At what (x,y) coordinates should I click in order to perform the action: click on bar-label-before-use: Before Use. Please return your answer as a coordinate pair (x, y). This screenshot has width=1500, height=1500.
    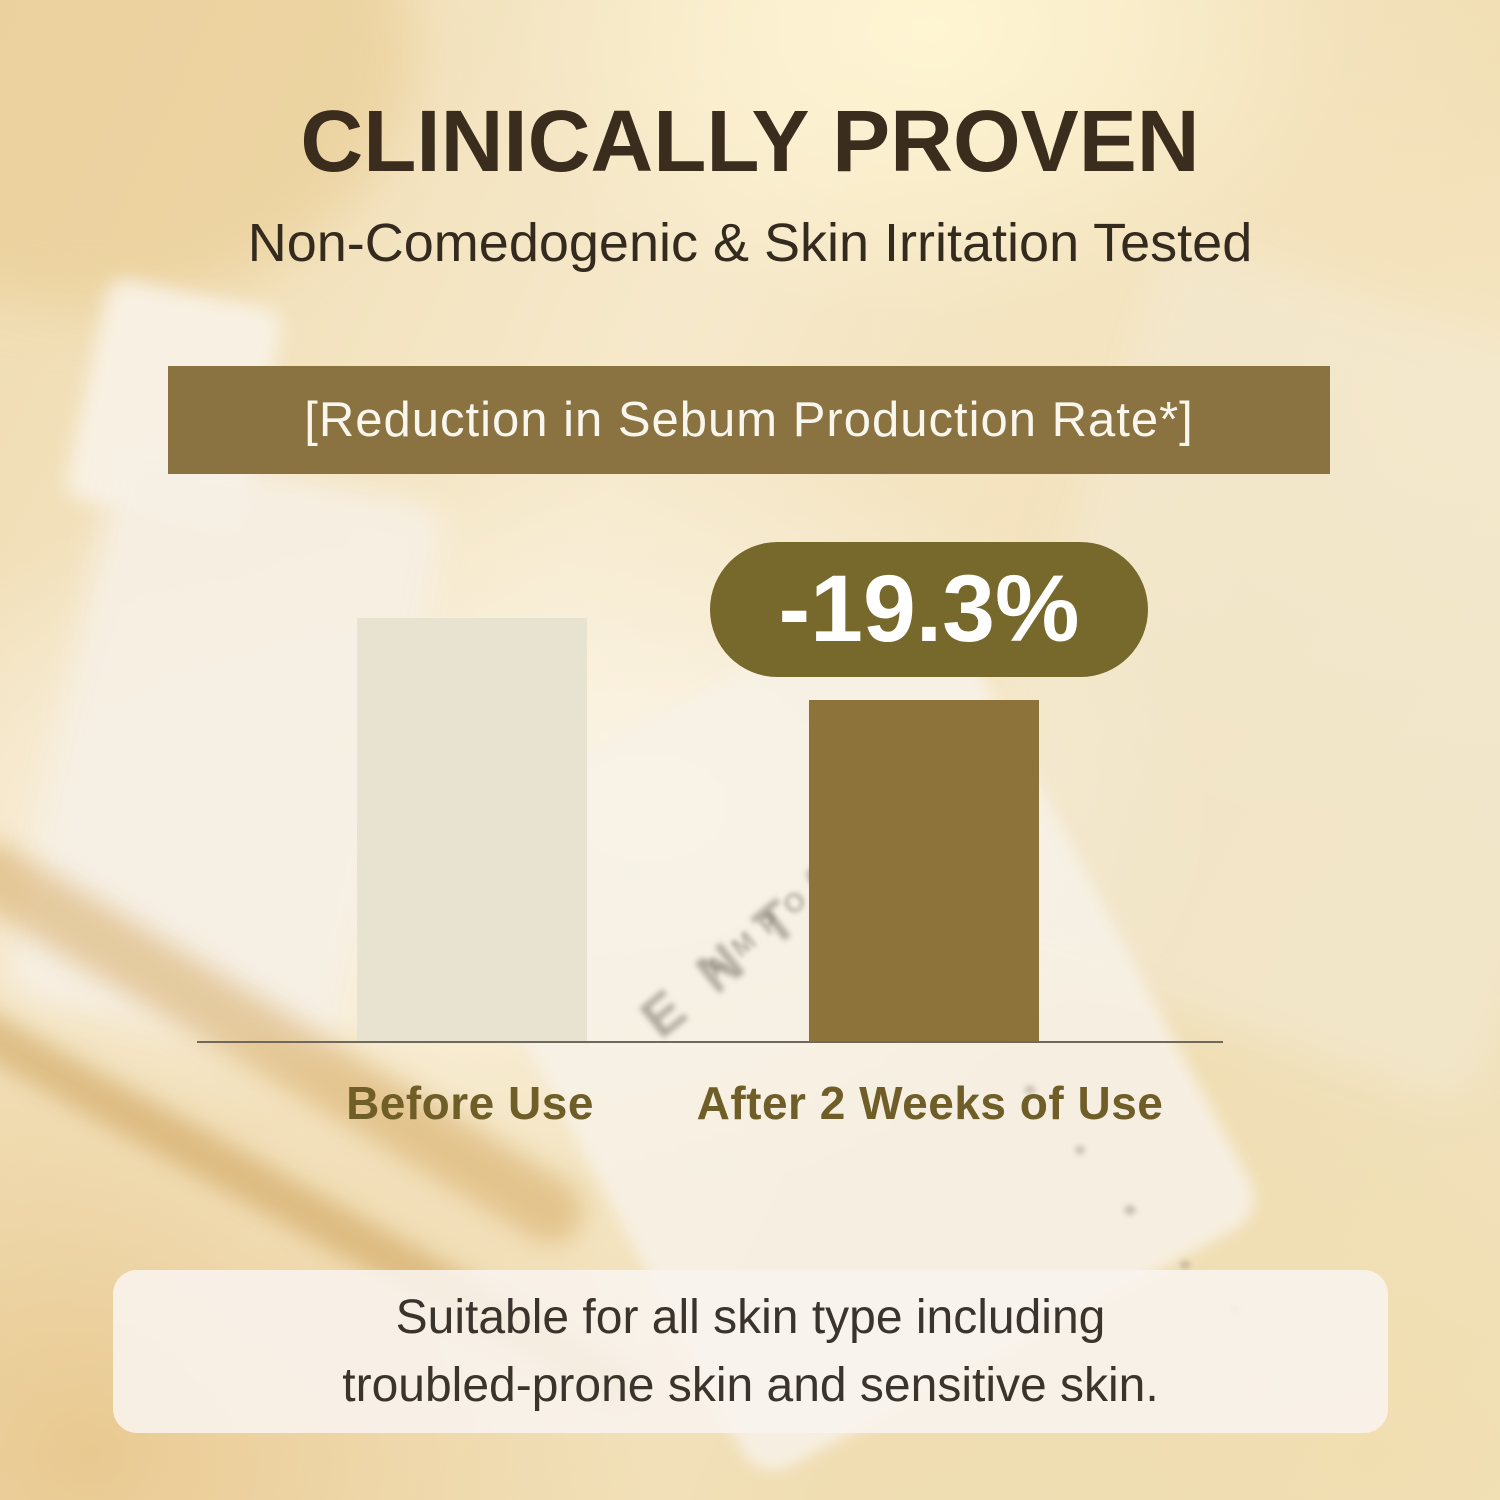
    Looking at the image, I should click on (470, 1103).